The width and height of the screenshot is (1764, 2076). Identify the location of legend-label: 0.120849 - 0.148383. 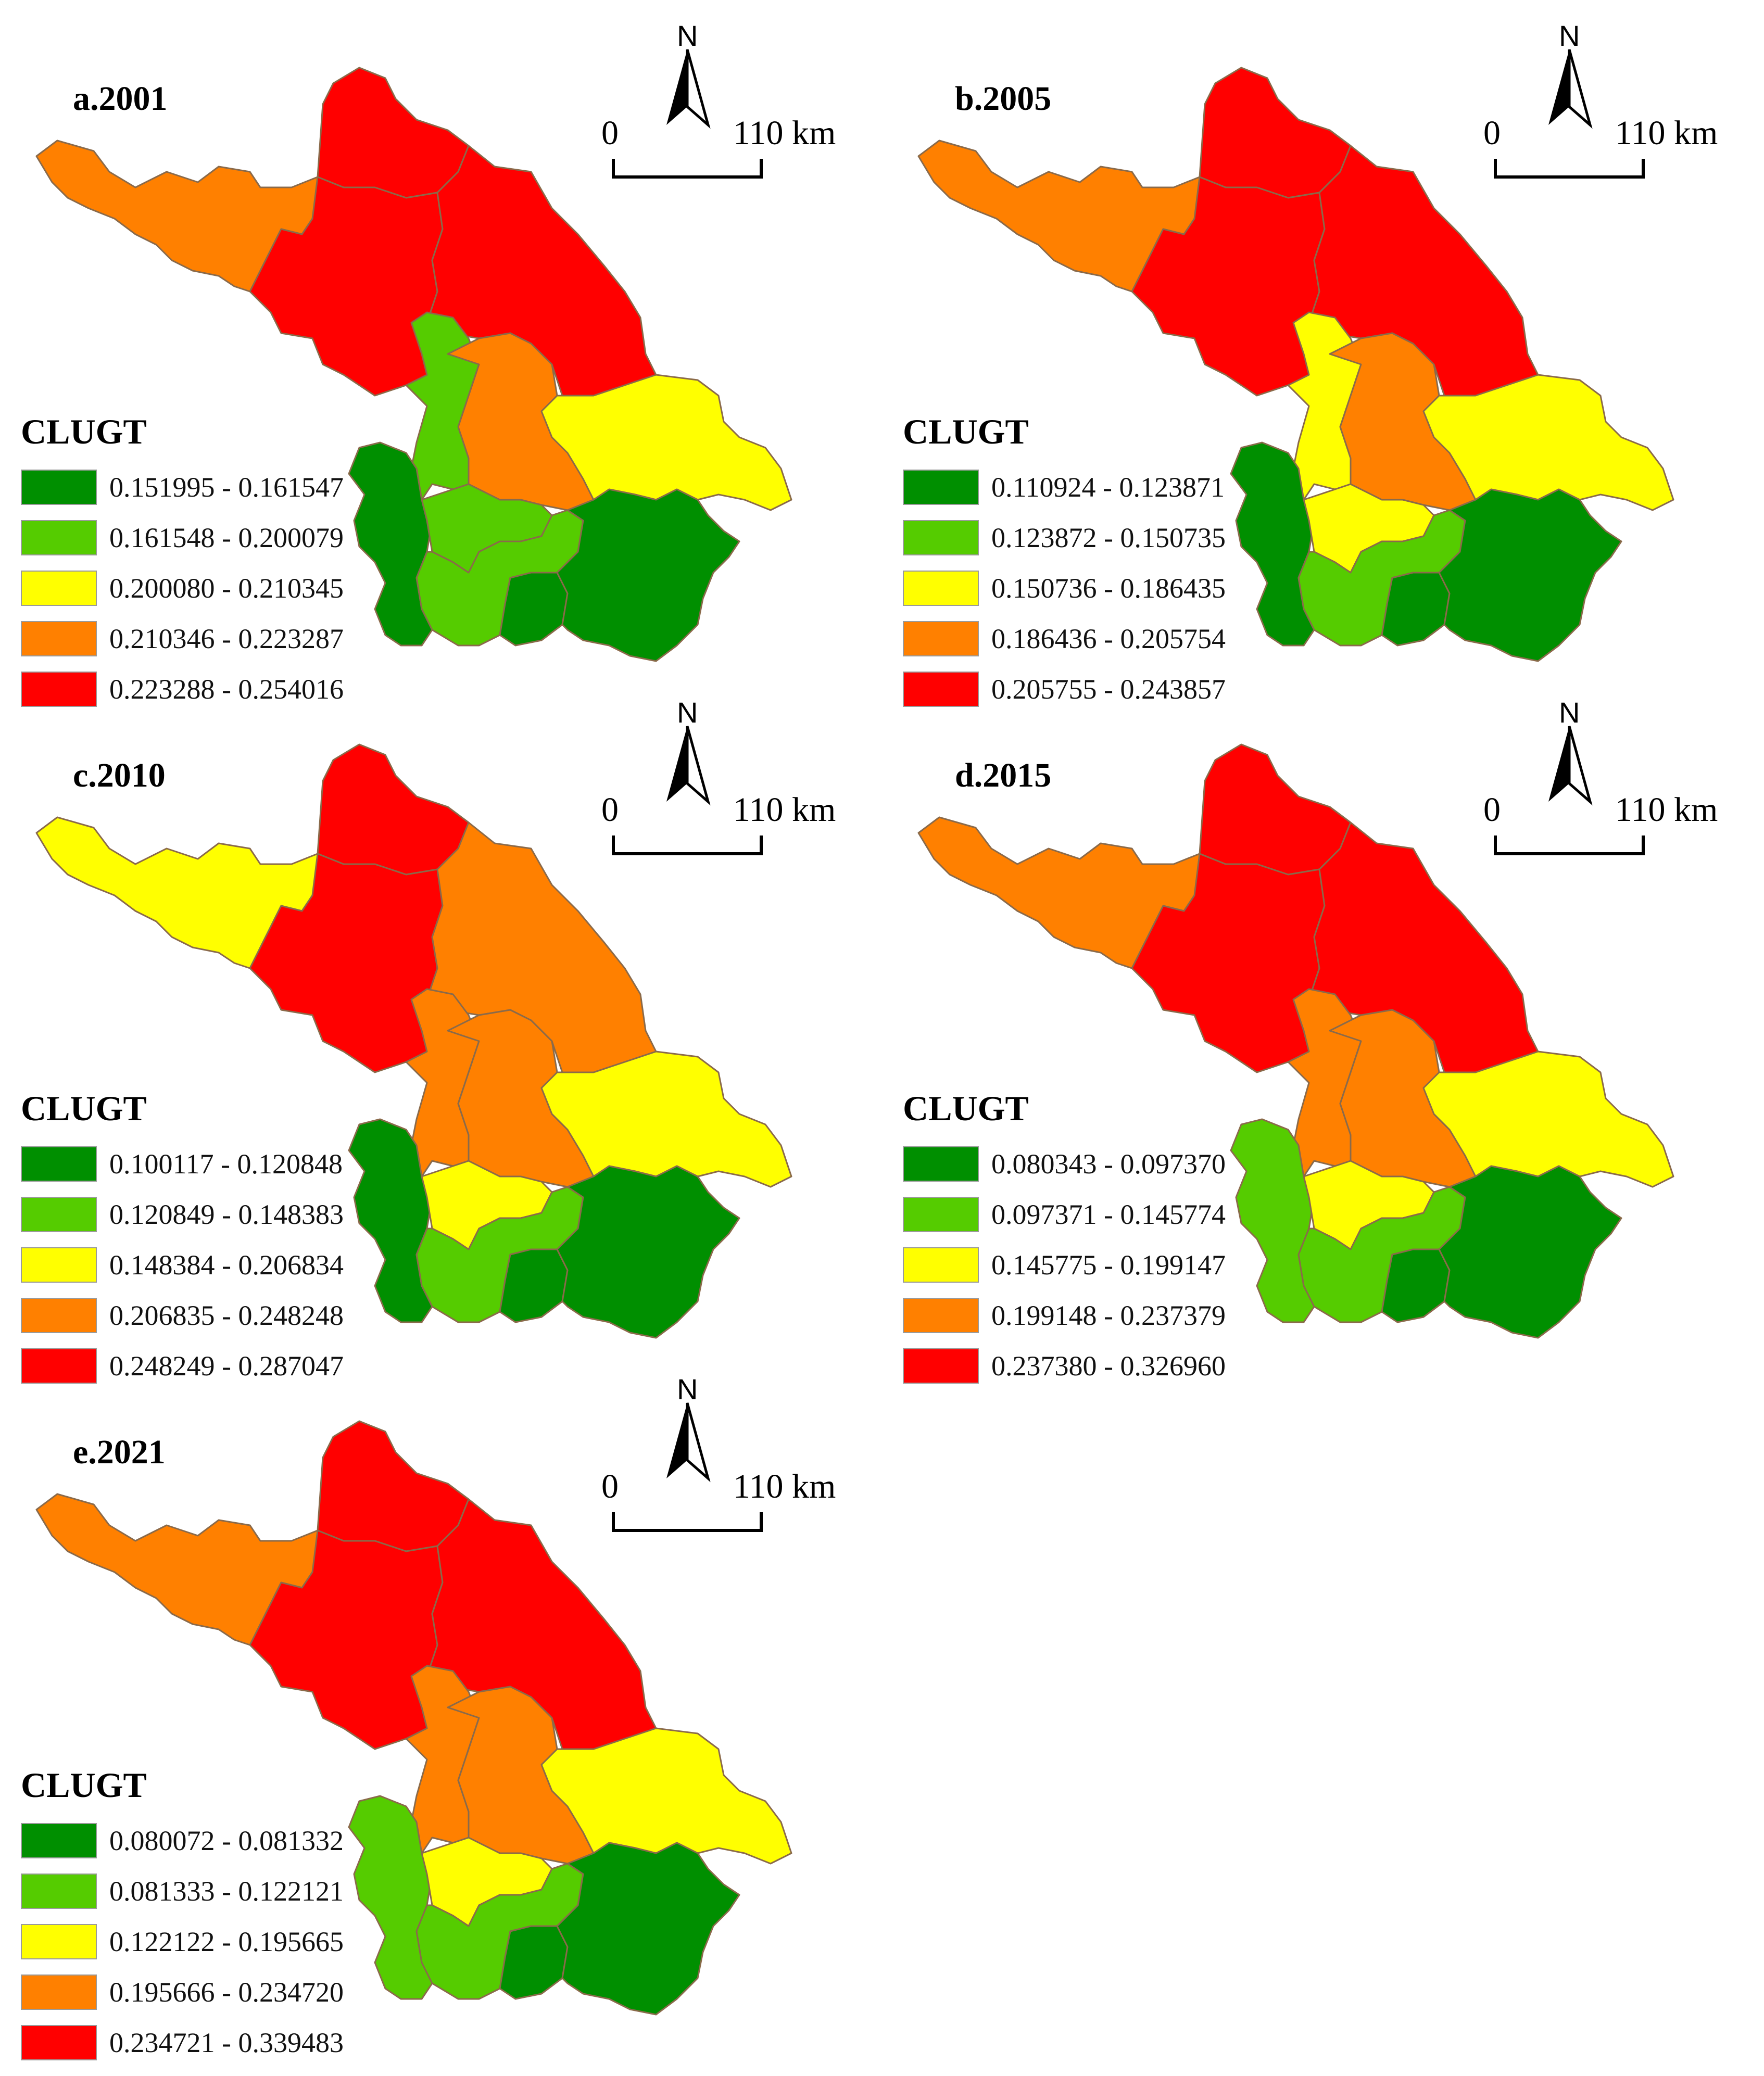
(227, 1214).